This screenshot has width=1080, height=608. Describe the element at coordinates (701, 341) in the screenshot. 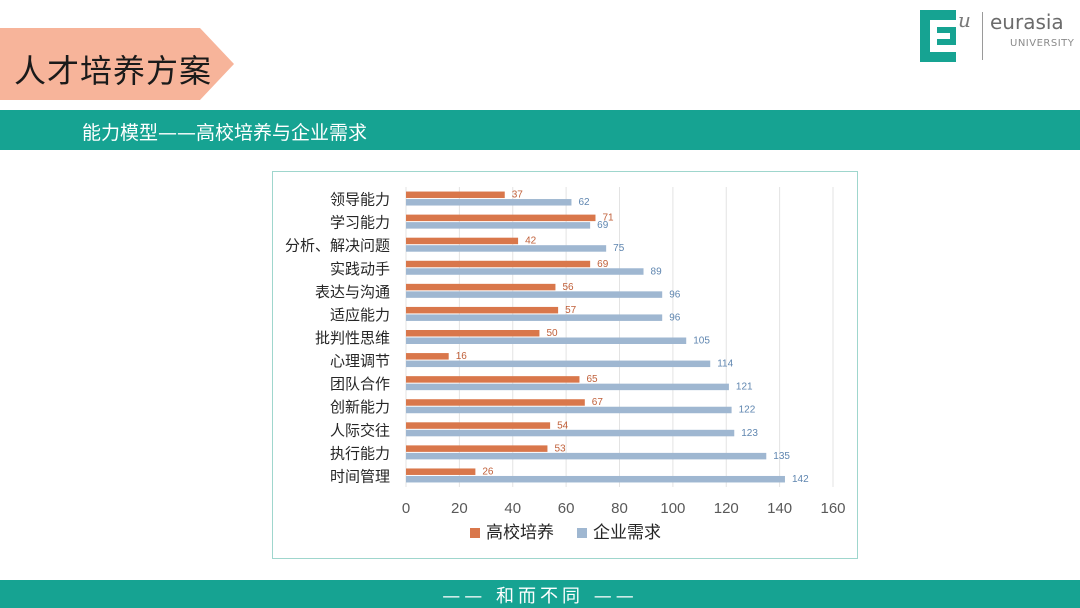

I see `data-label-company: 105` at that location.